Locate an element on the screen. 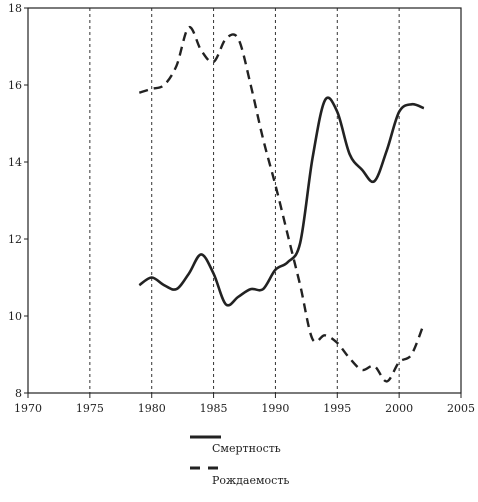 This screenshot has width=478, height=502. x-tick-label: 1985 is located at coordinates (214, 408).